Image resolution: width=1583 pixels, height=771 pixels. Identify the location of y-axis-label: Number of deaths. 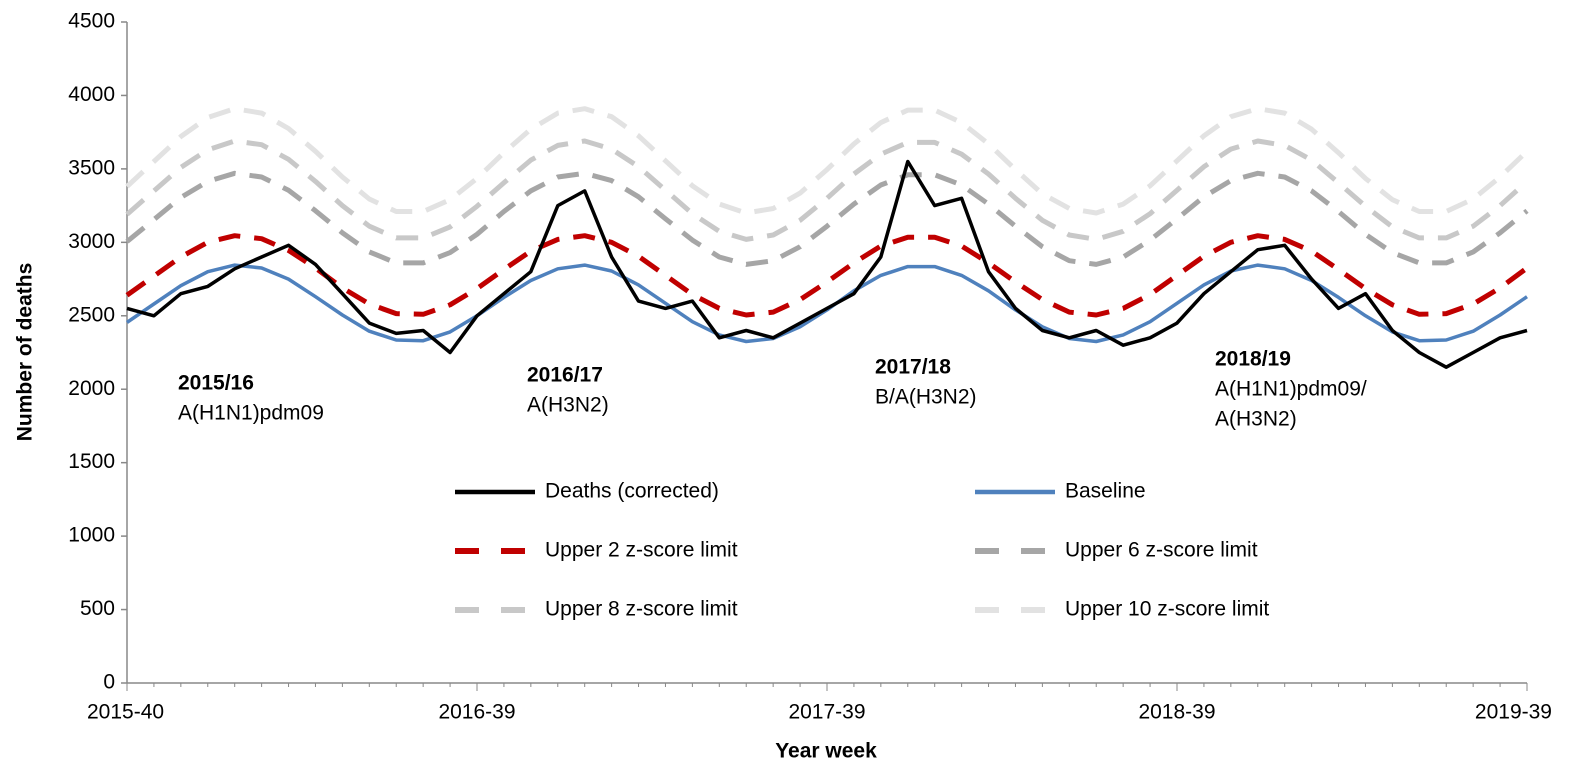
(25, 352).